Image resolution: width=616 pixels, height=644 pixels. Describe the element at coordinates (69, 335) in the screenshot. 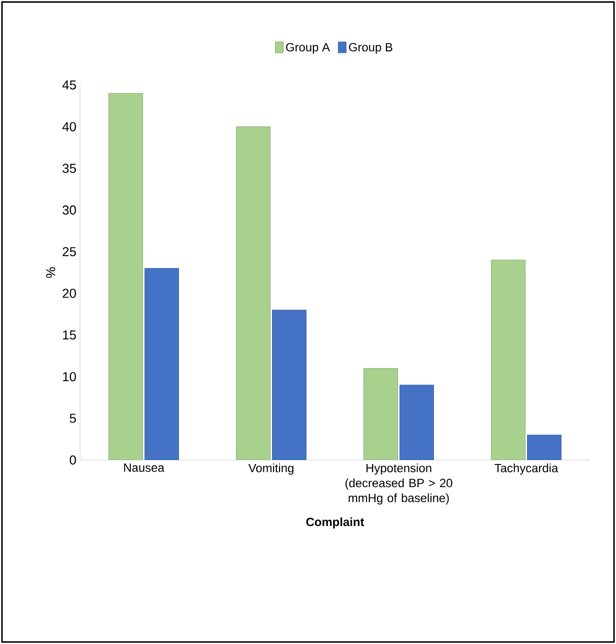

I see `y-tick-label: 15` at that location.